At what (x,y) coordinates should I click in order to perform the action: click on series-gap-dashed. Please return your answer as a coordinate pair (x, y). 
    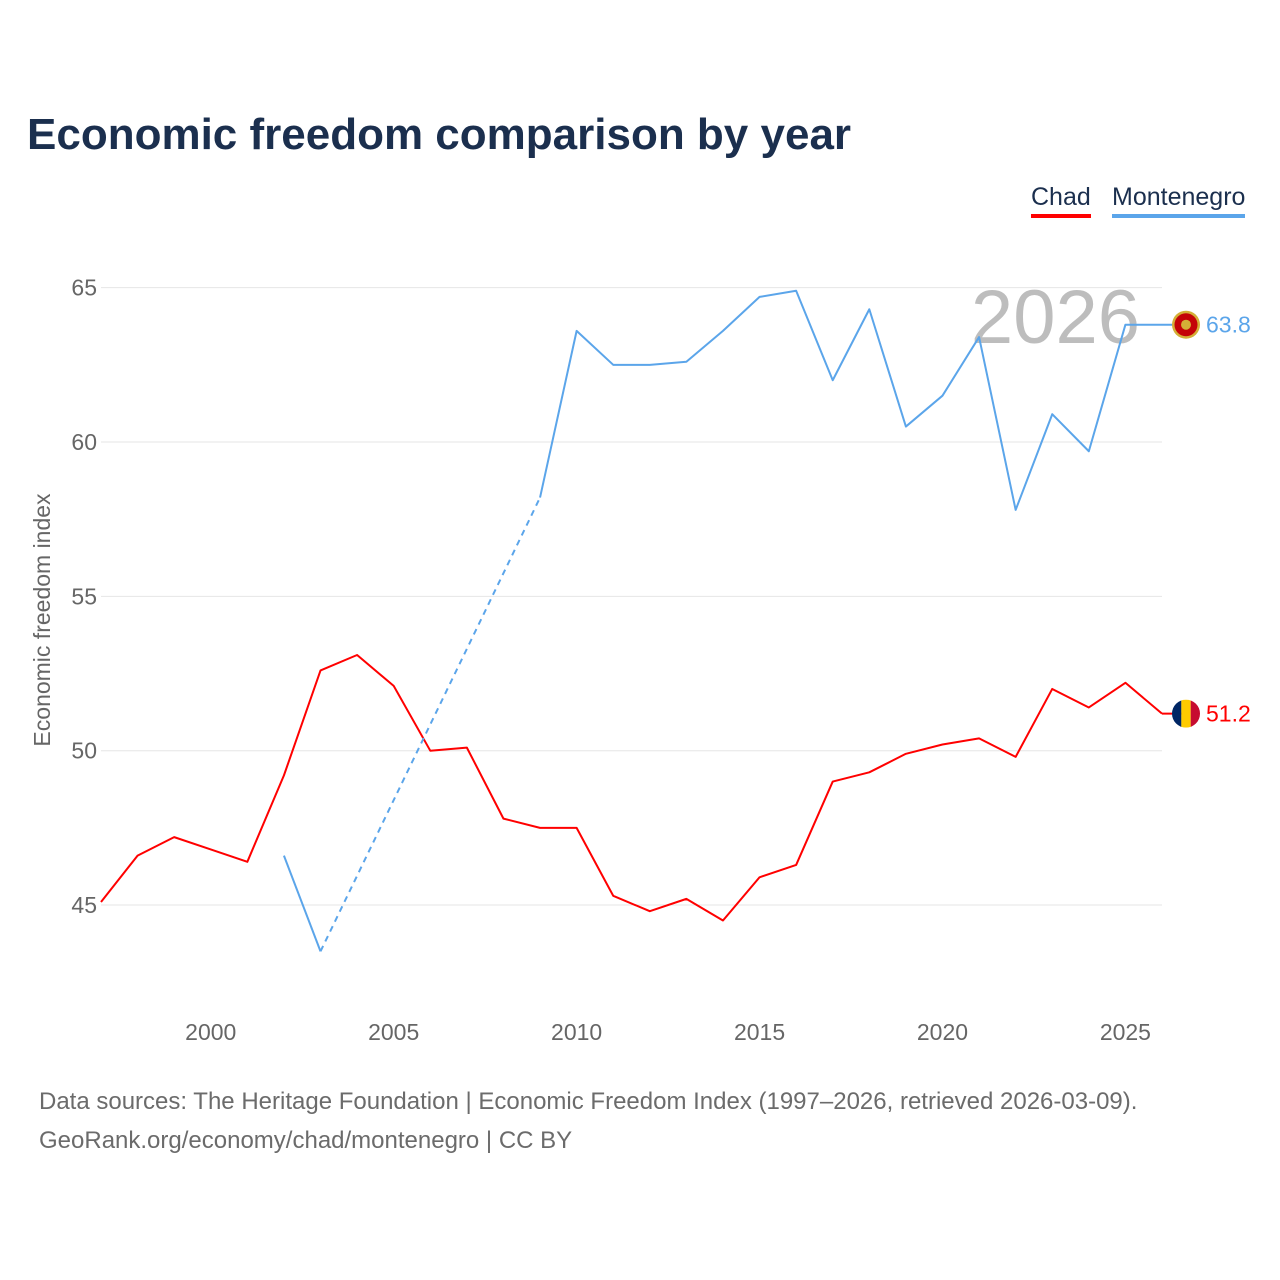
    Looking at the image, I should click on (430, 724).